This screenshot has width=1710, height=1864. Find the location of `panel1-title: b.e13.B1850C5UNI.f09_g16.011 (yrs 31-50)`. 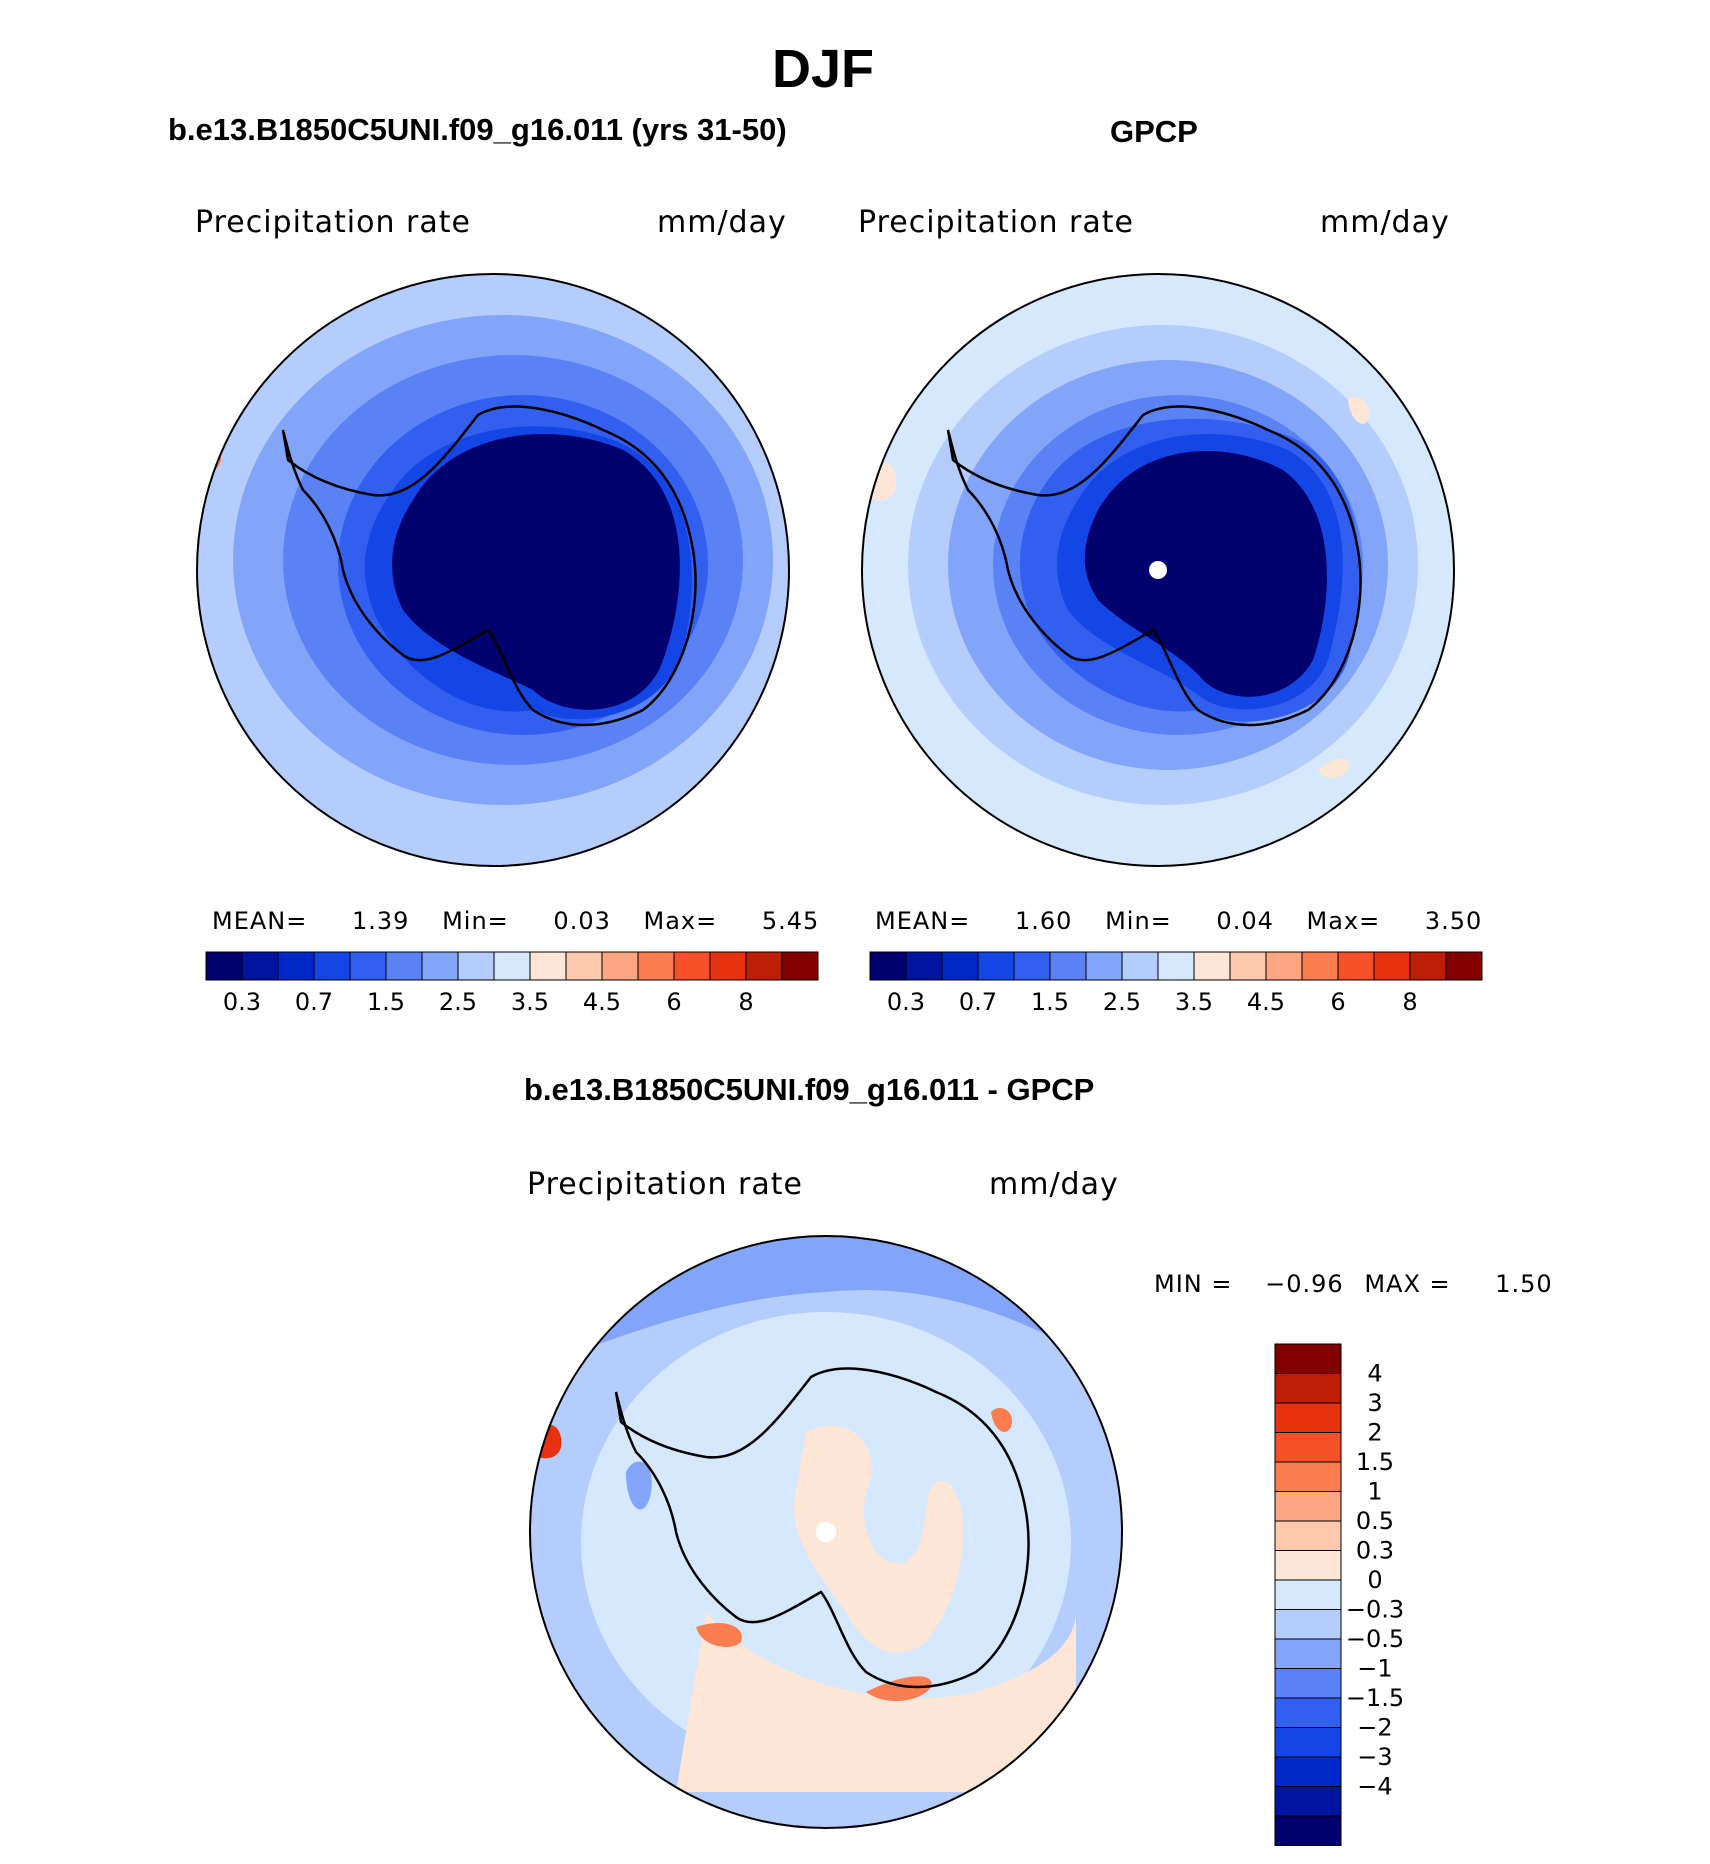

panel1-title: b.e13.B1850C5UNI.f09_g16.011 (yrs 31-50) is located at coordinates (477, 129).